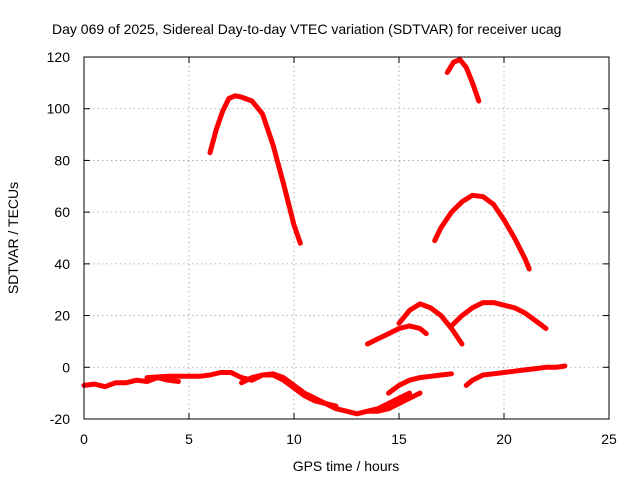 Image resolution: width=640 pixels, height=480 pixels. I want to click on y-tick-label: 120, so click(59, 57).